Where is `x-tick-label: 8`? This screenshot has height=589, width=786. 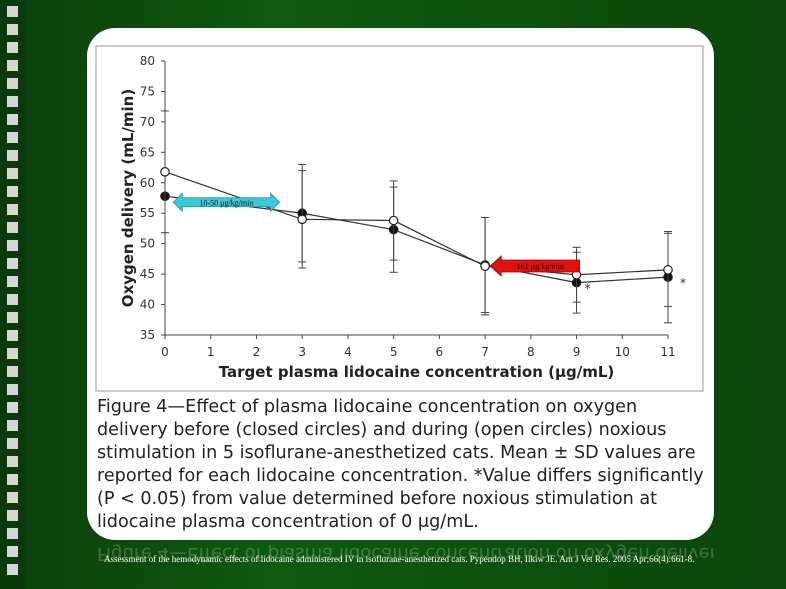 x-tick-label: 8 is located at coordinates (531, 352).